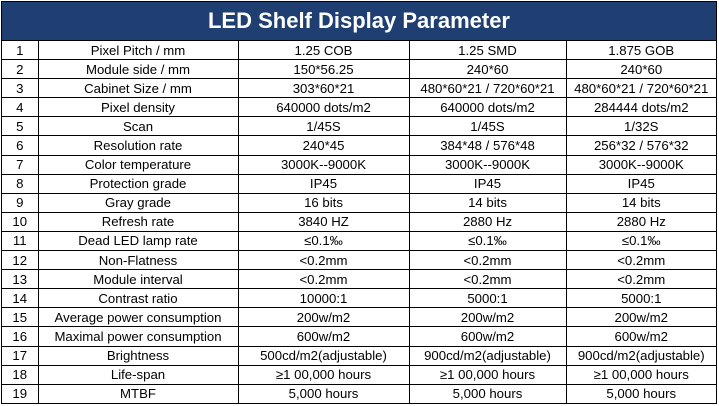 Image resolution: width=719 pixels, height=406 pixels. What do you see at coordinates (323, 374) in the screenshot?
I see `value-cell-1: ≥1 00,000 hours` at bounding box center [323, 374].